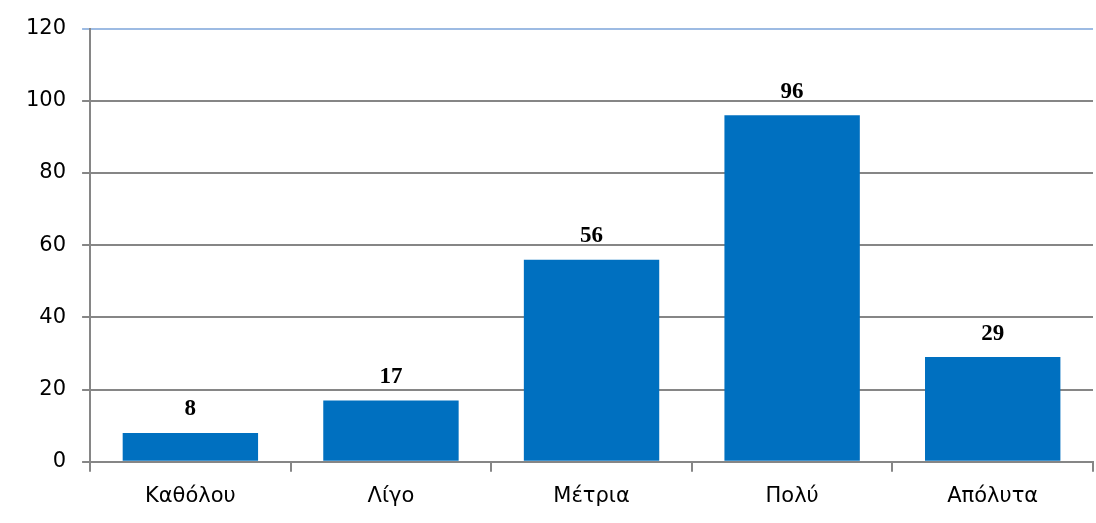  I want to click on y-tick-label: 80, so click(53, 171).